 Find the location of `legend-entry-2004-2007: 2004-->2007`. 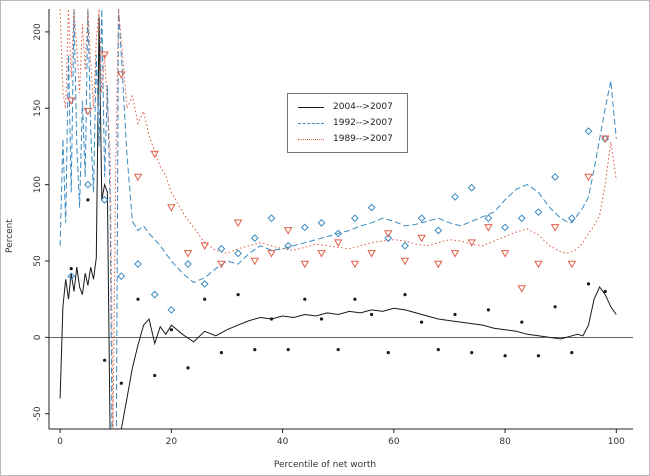

legend-entry-2004-2007: 2004-->2007 is located at coordinates (345, 107).